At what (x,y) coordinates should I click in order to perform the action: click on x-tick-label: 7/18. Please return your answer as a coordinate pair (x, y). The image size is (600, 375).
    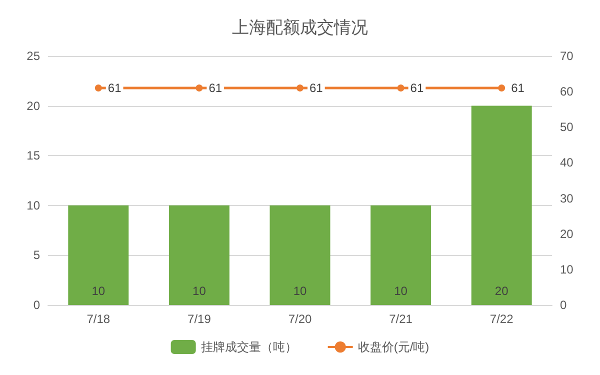
    Looking at the image, I should click on (98, 319).